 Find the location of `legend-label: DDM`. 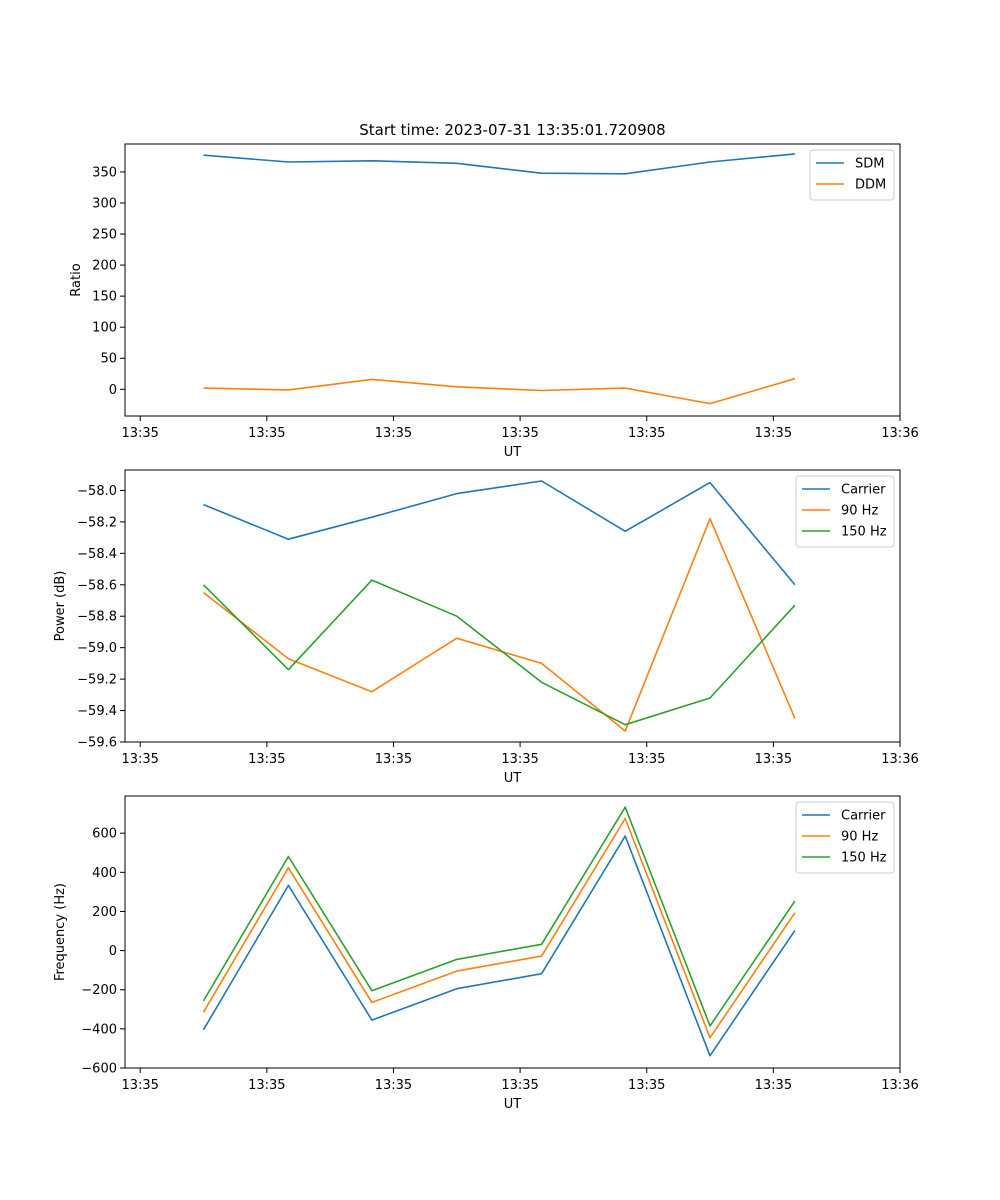

legend-label: DDM is located at coordinates (870, 185).